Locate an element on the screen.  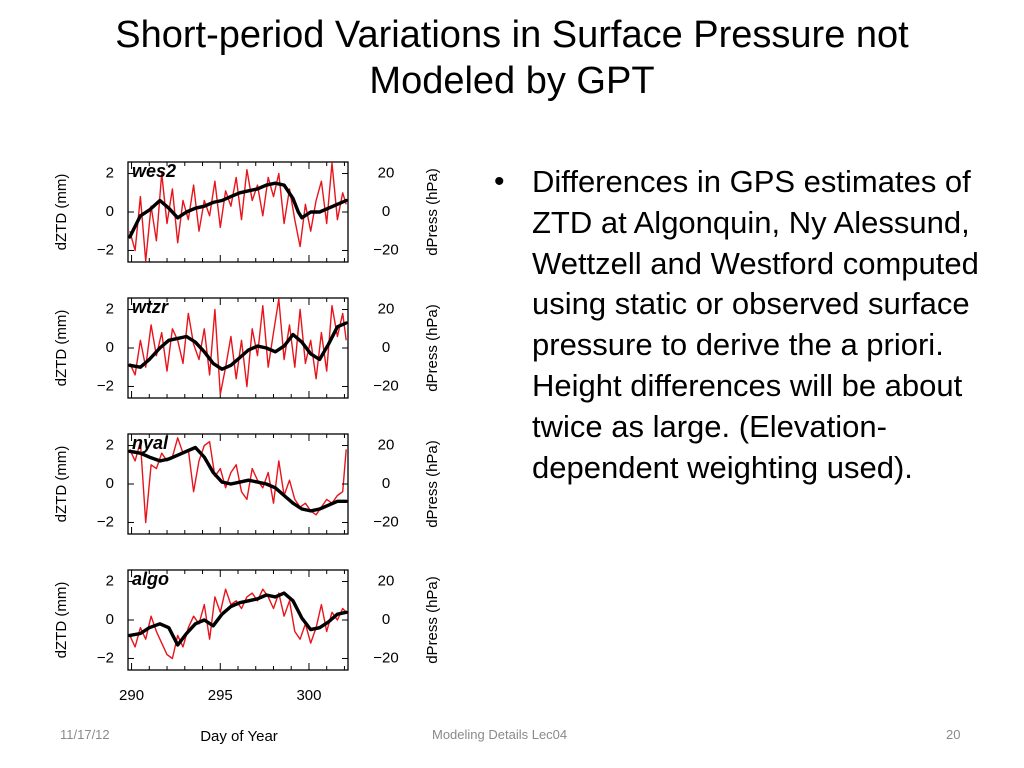
station-label: wtzr is located at coordinates (150, 307).